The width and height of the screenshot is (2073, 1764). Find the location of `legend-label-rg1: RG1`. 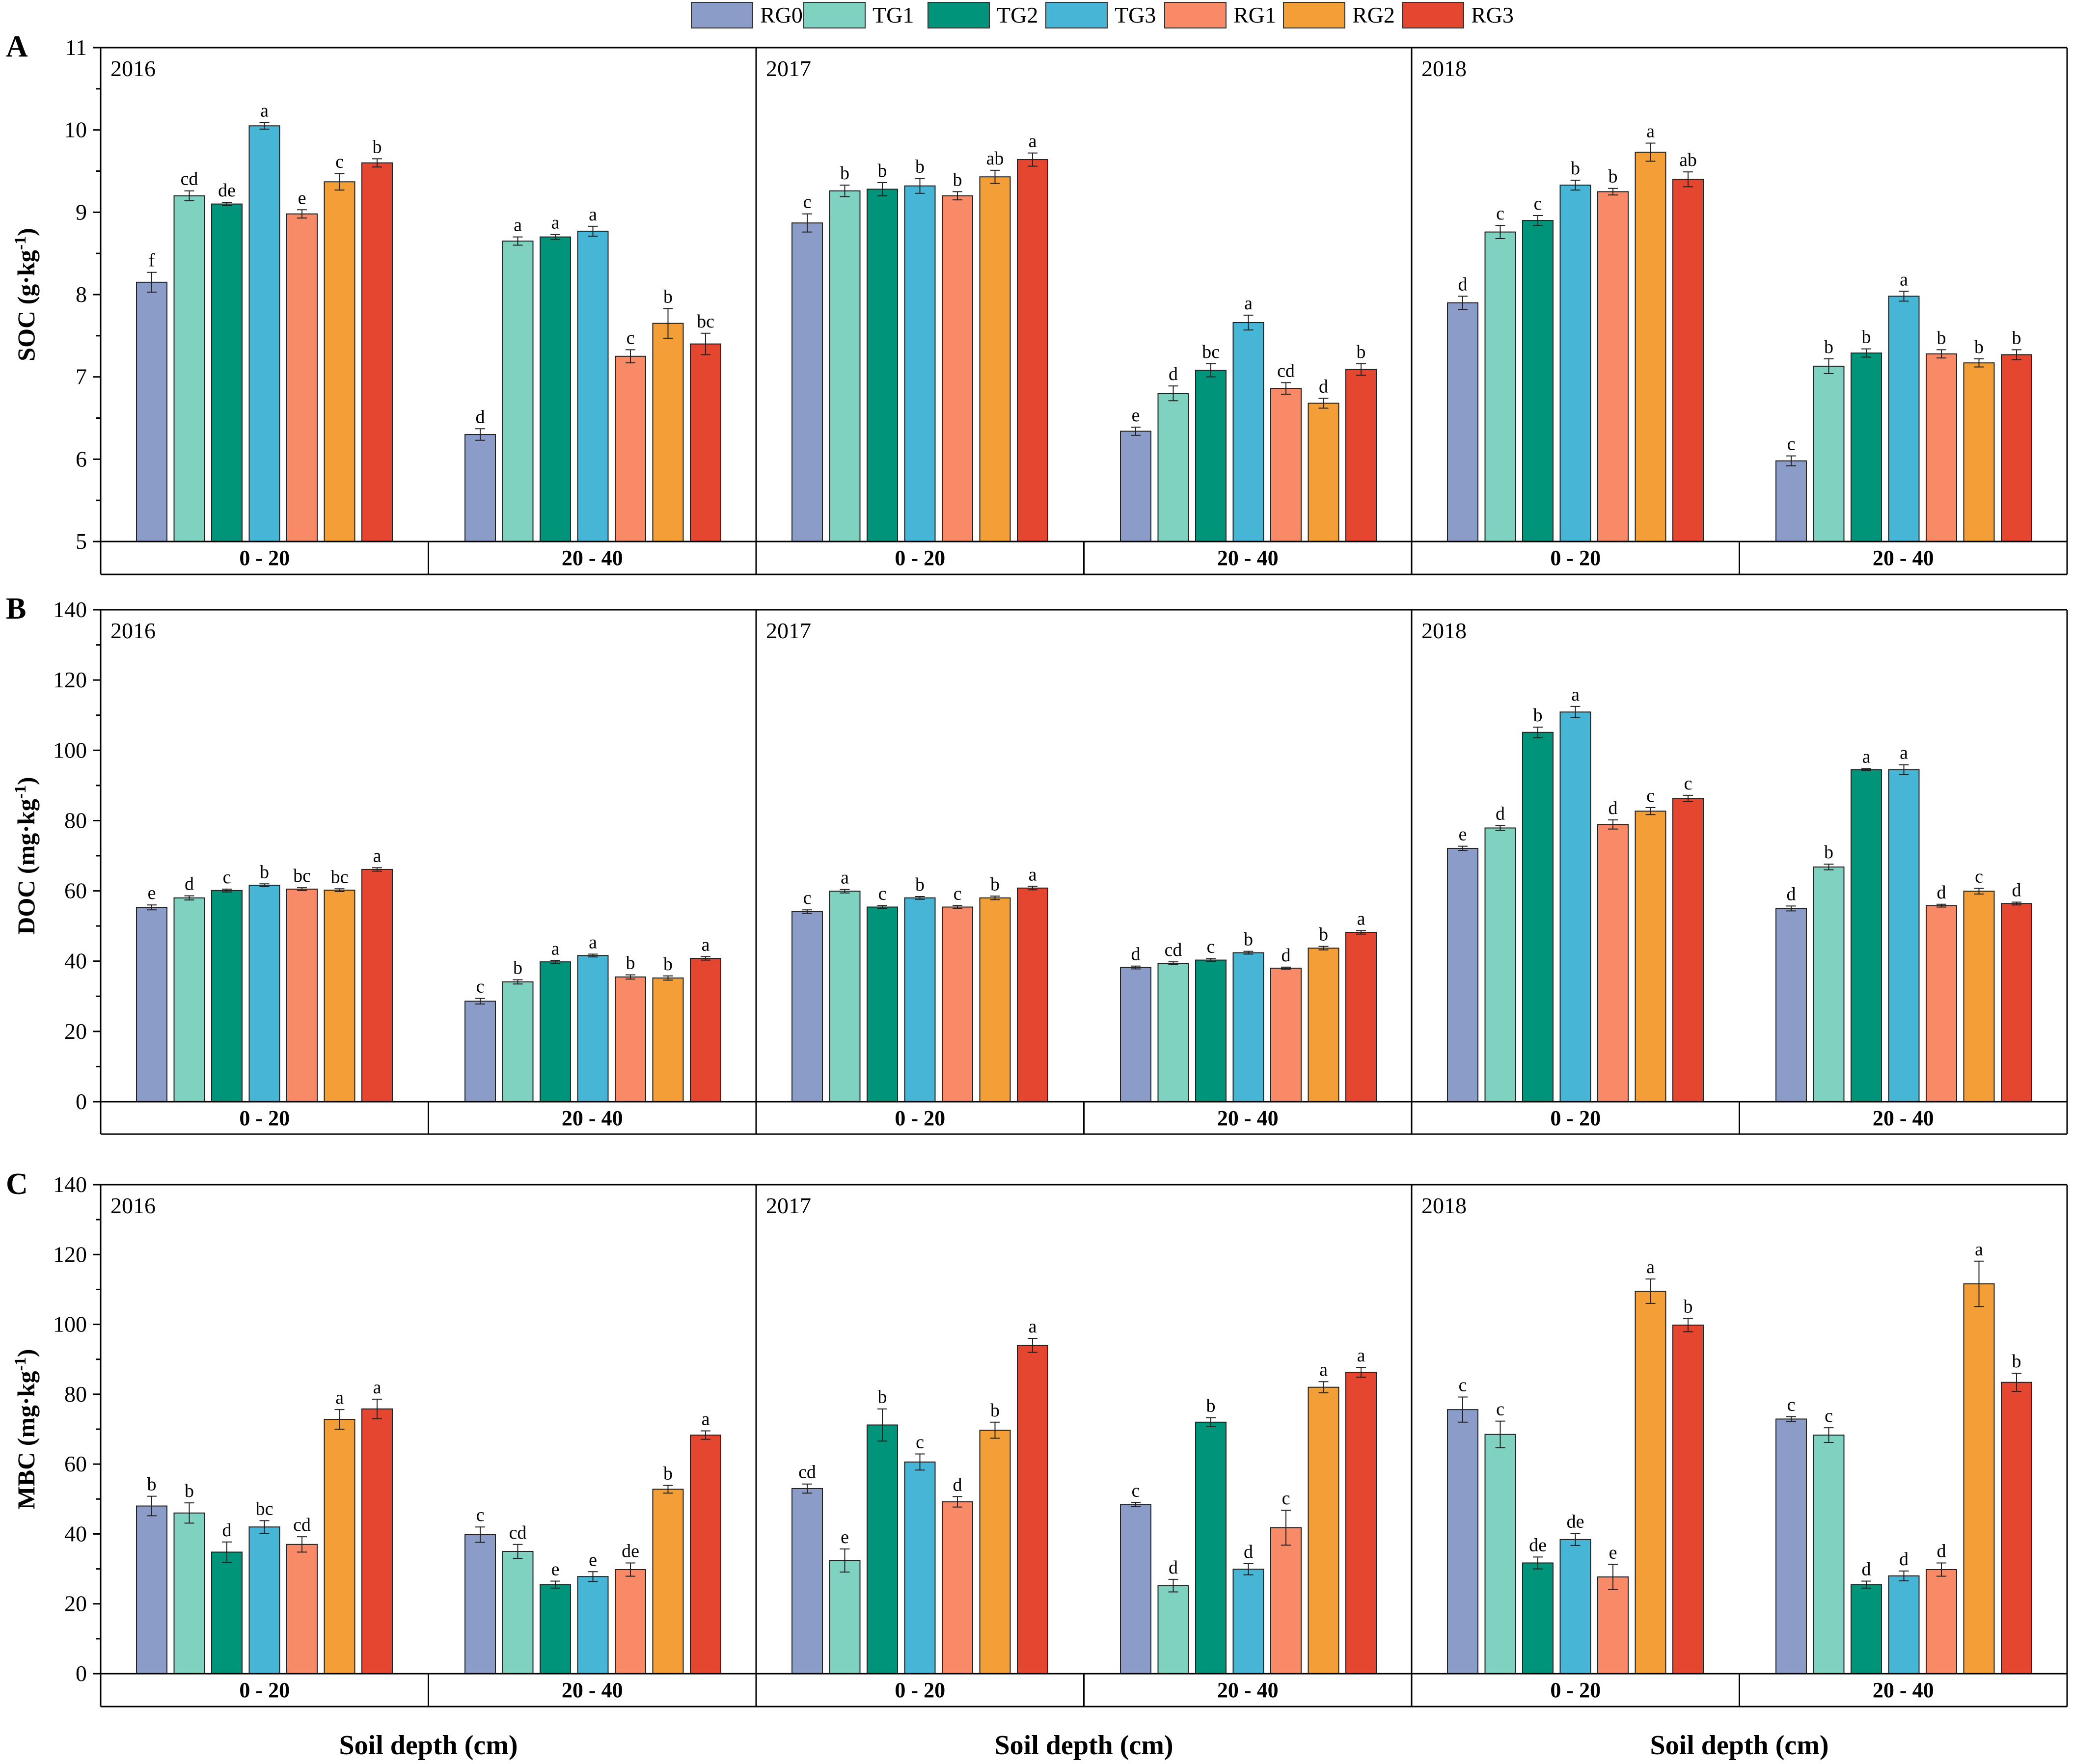

legend-label-rg1: RG1 is located at coordinates (1254, 14).